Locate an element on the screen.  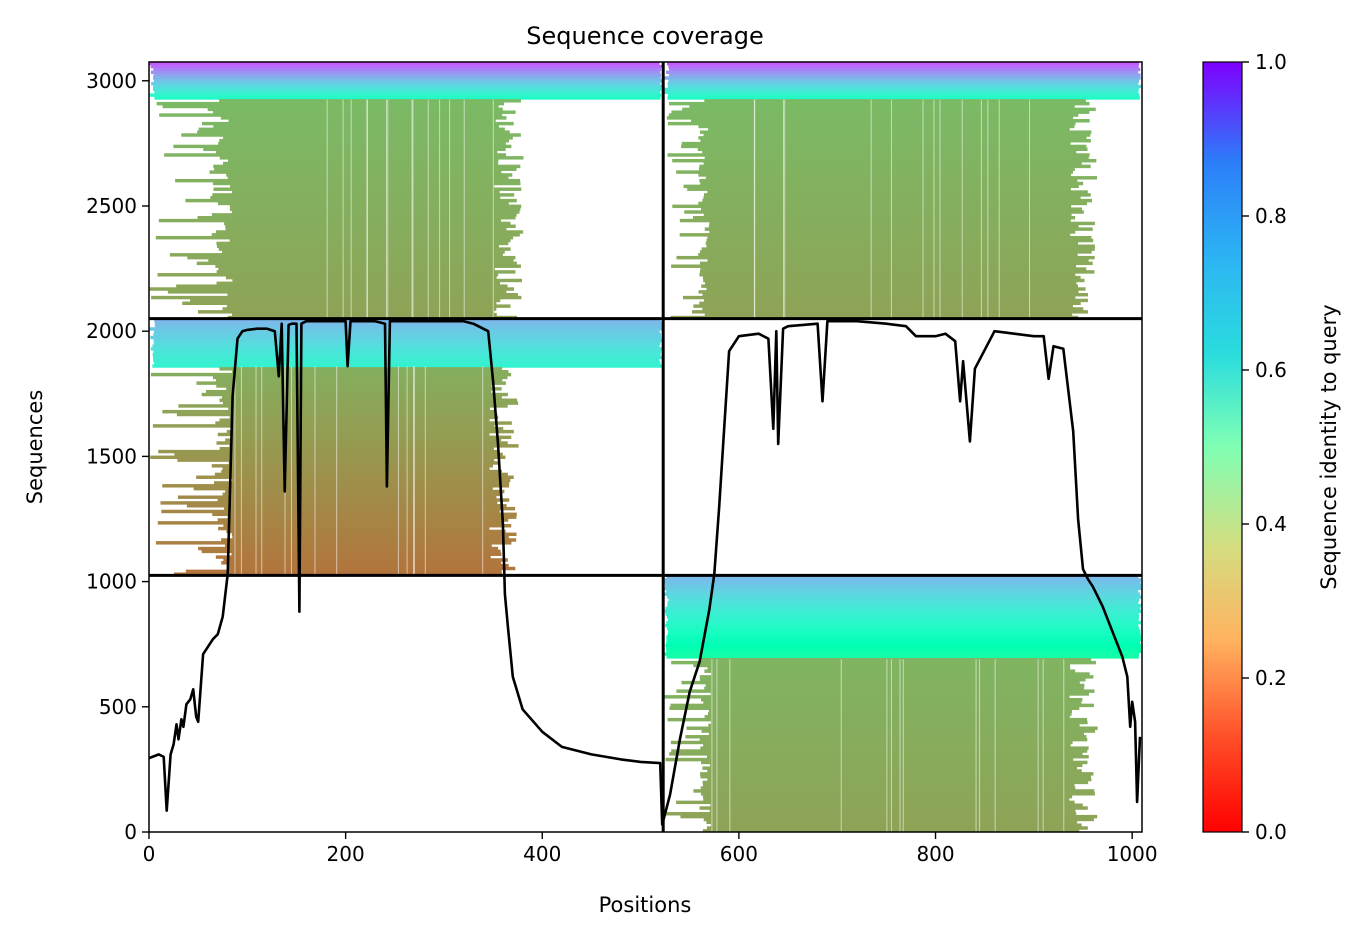
heatmap-block is located at coordinates (406, 447).